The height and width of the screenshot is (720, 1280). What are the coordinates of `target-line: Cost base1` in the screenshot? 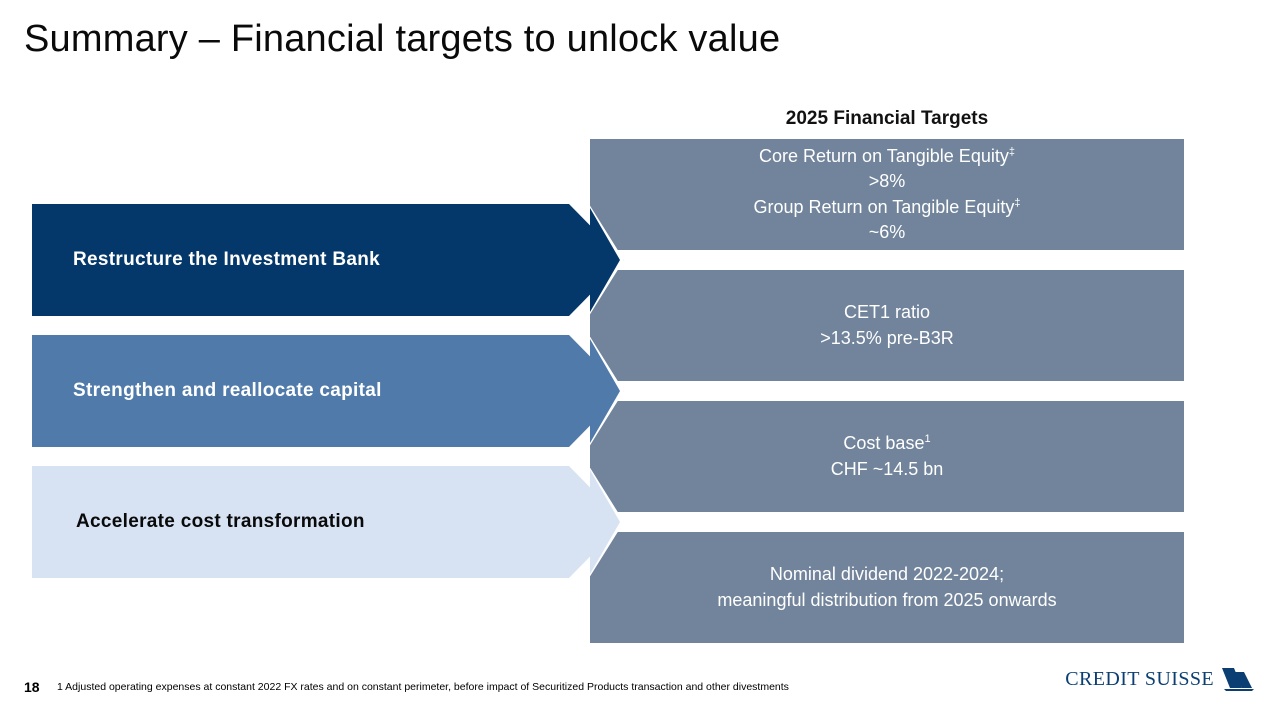 It's located at (887, 443).